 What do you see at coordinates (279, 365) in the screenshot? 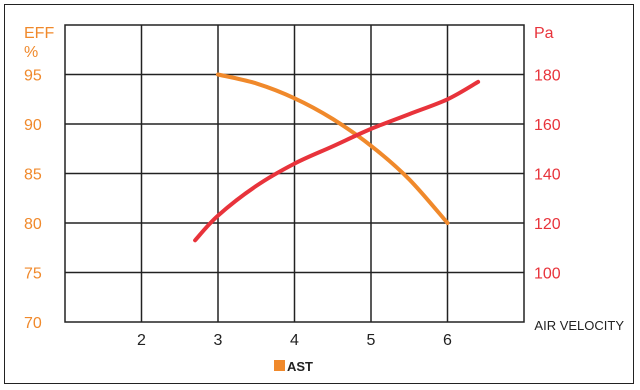
I see `legend-swatch` at bounding box center [279, 365].